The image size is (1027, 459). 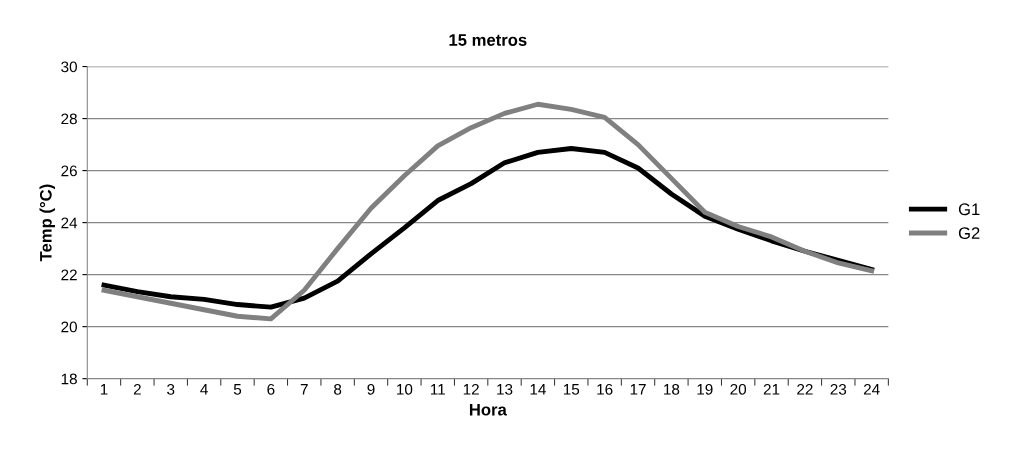 I want to click on x-tick-label: 24, so click(x=871, y=389).